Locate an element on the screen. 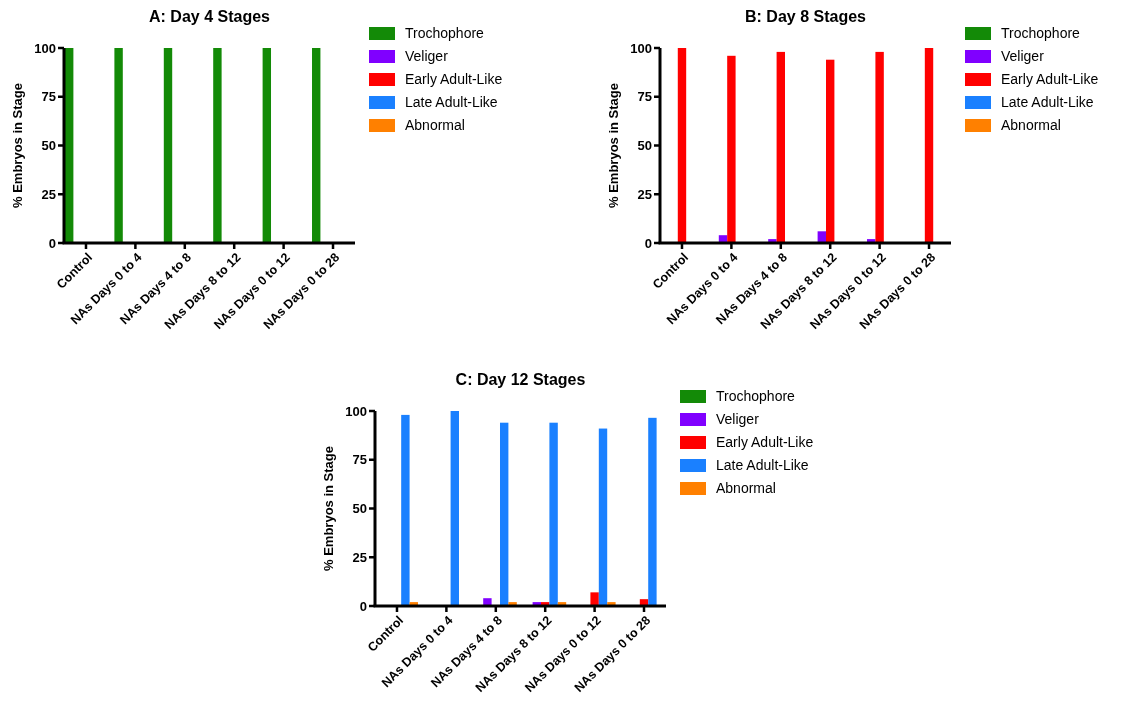 The width and height of the screenshot is (1133, 710). chart-title: B: Day 8 Stages is located at coordinates (806, 16).